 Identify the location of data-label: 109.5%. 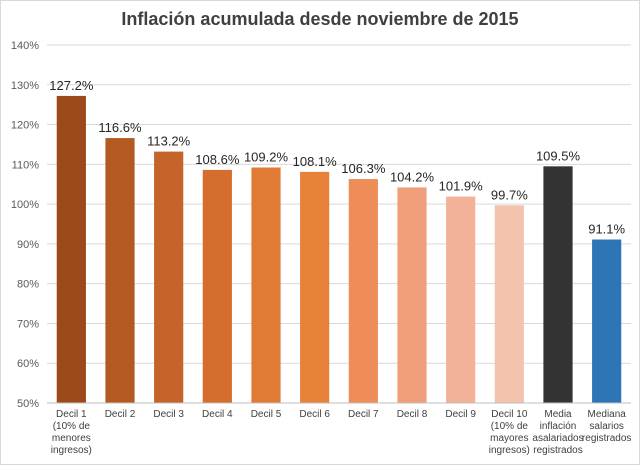
(558, 155).